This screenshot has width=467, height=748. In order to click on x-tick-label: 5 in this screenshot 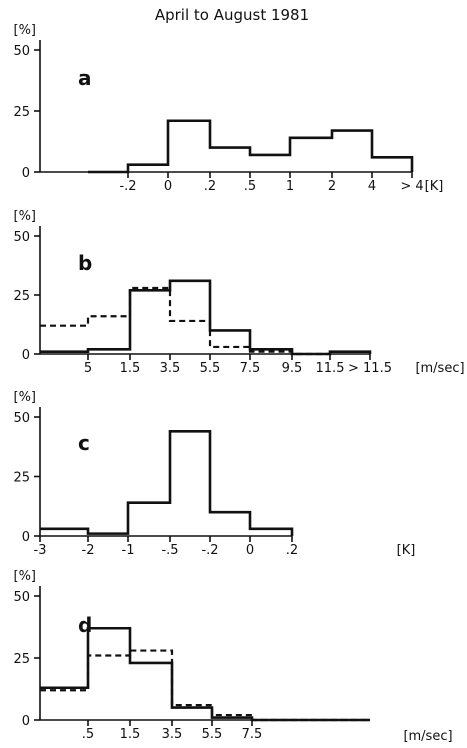, I will do `click(88, 368)`.